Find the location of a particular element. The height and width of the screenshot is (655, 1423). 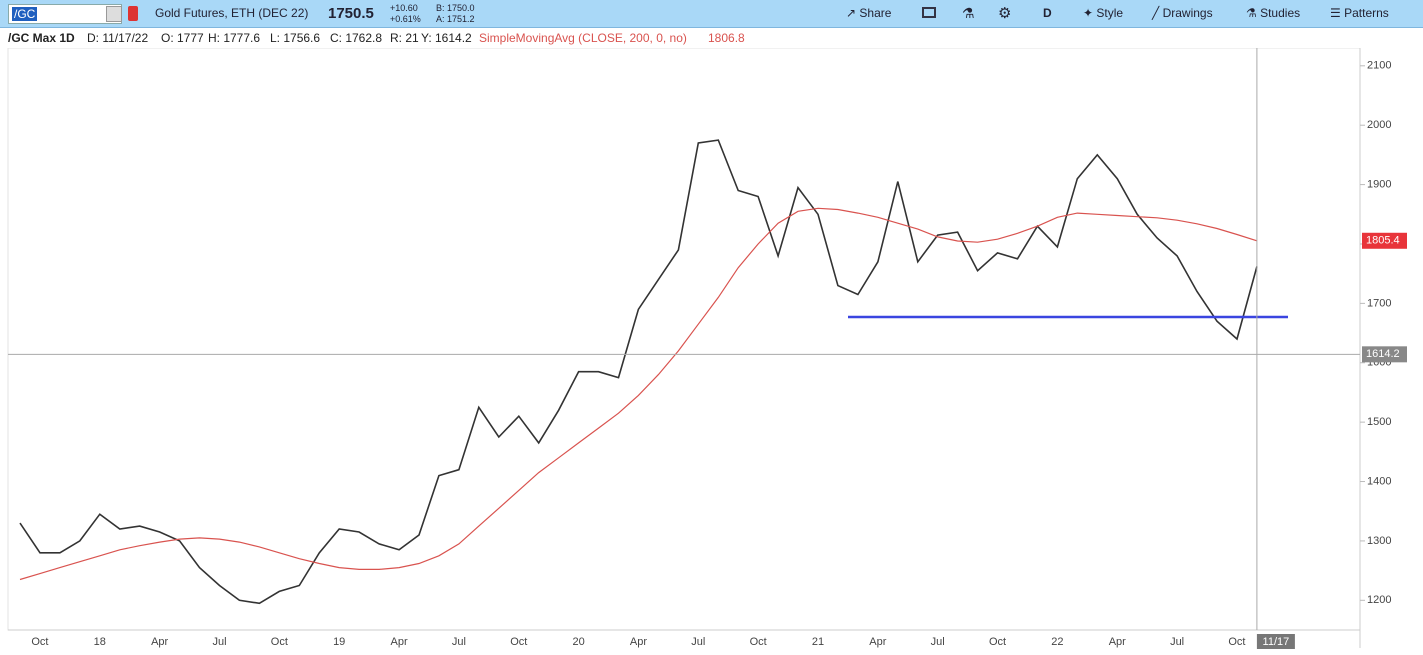

settings-button: ⚙ is located at coordinates (1005, 13).